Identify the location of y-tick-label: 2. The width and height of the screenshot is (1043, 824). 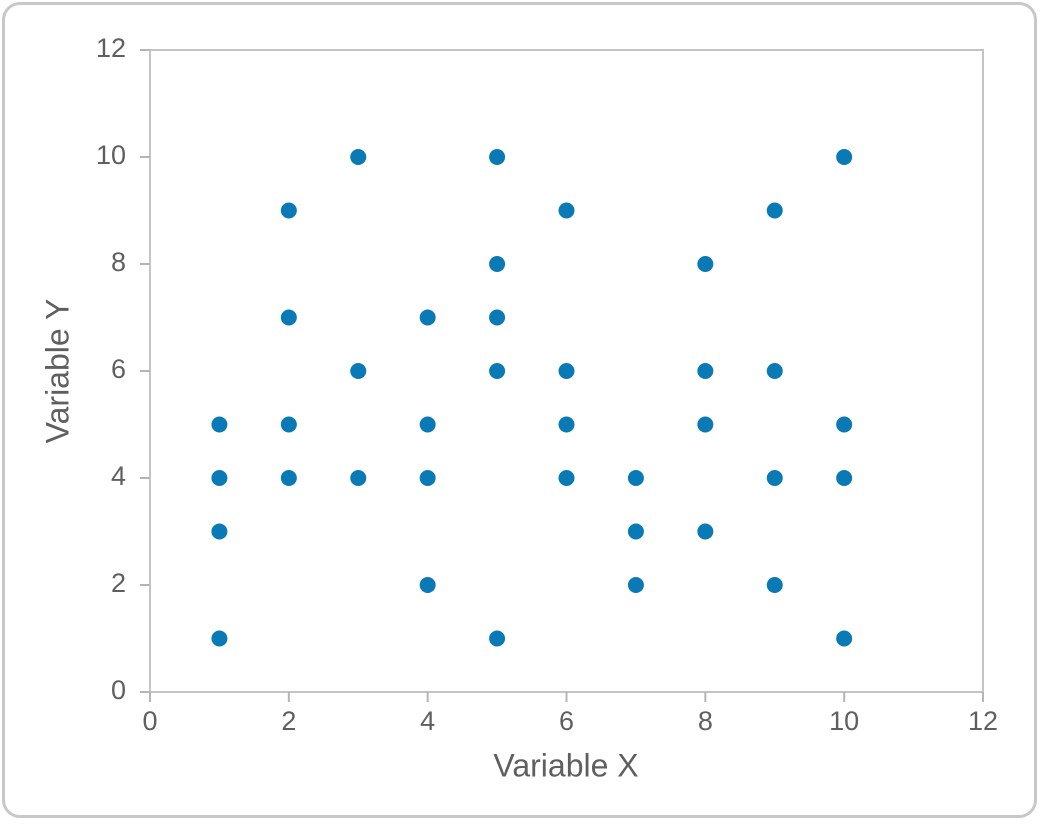
(118, 583).